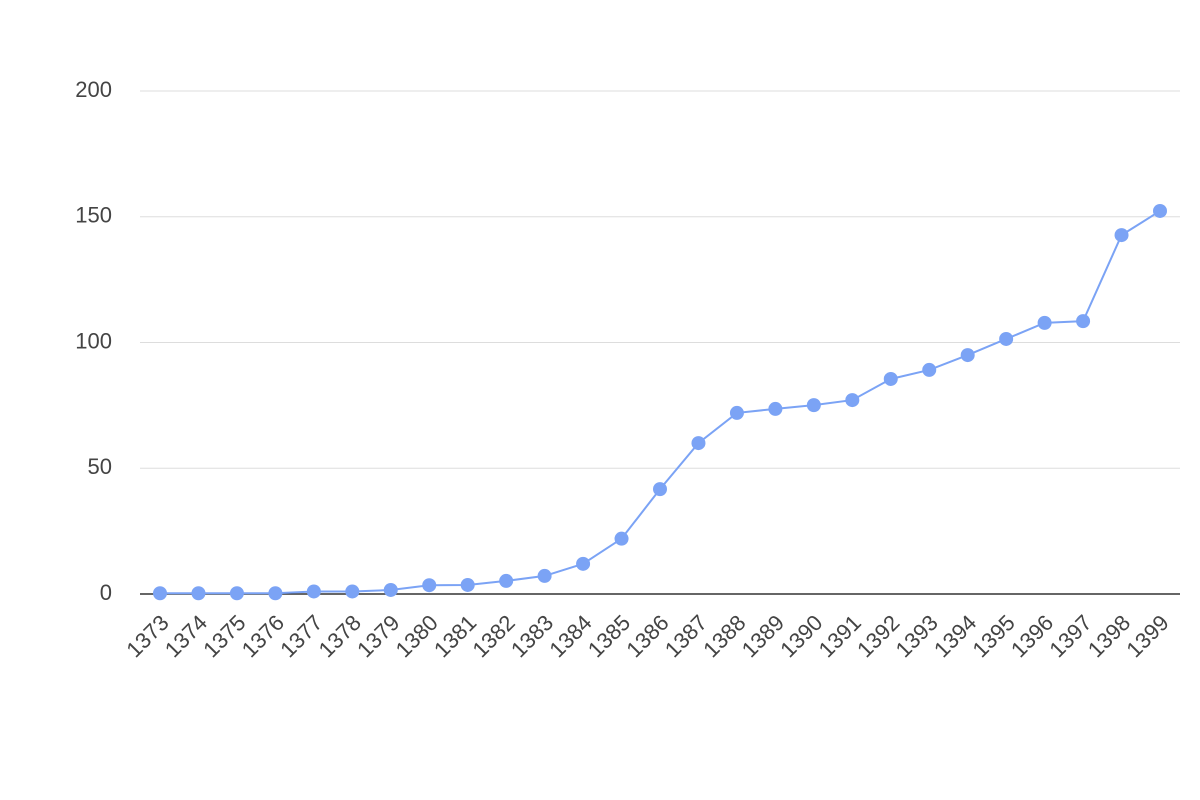  Describe the element at coordinates (224, 636) in the screenshot. I see `x-tick-label: 1375` at that location.